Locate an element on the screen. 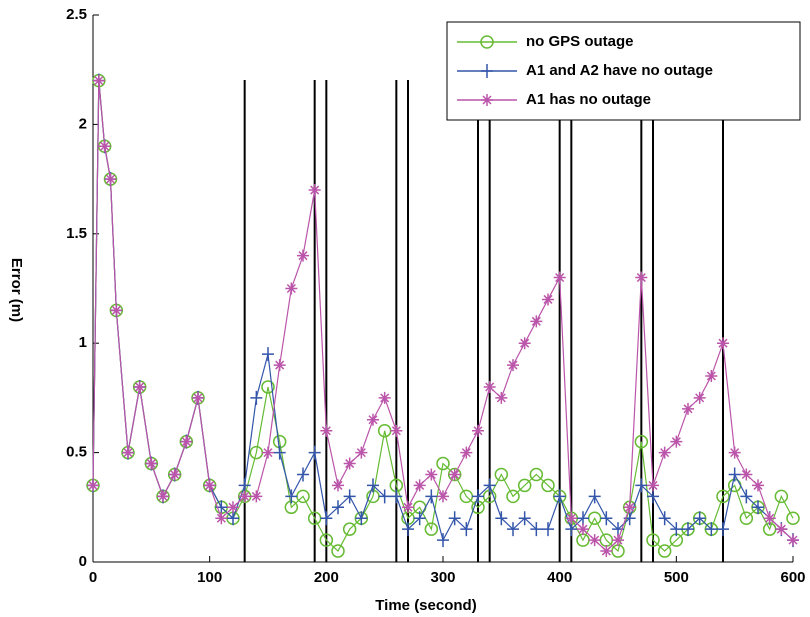 The image size is (810, 617). x-tick-label: 0 is located at coordinates (93, 577).